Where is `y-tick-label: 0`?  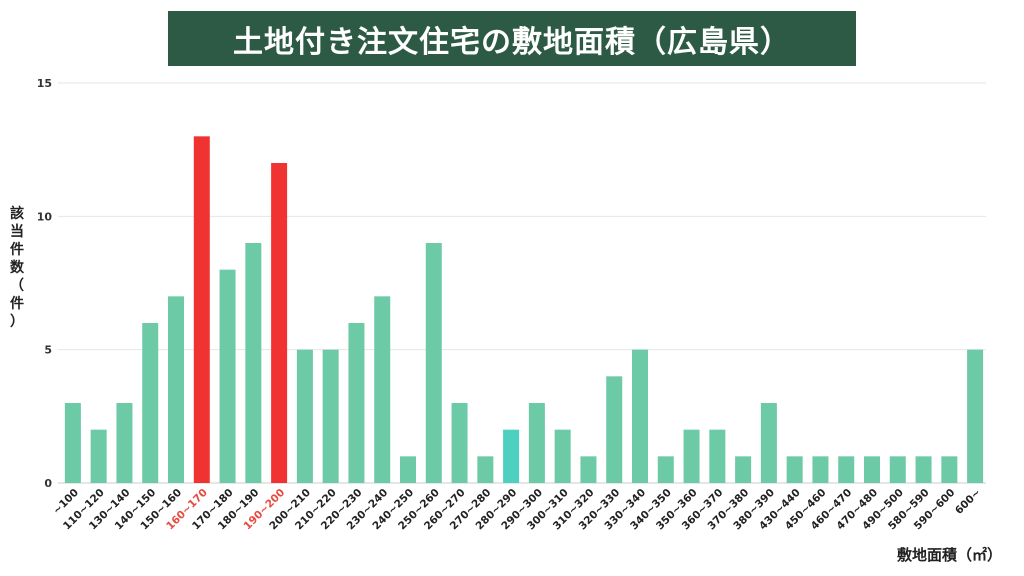 y-tick-label: 0 is located at coordinates (48, 483).